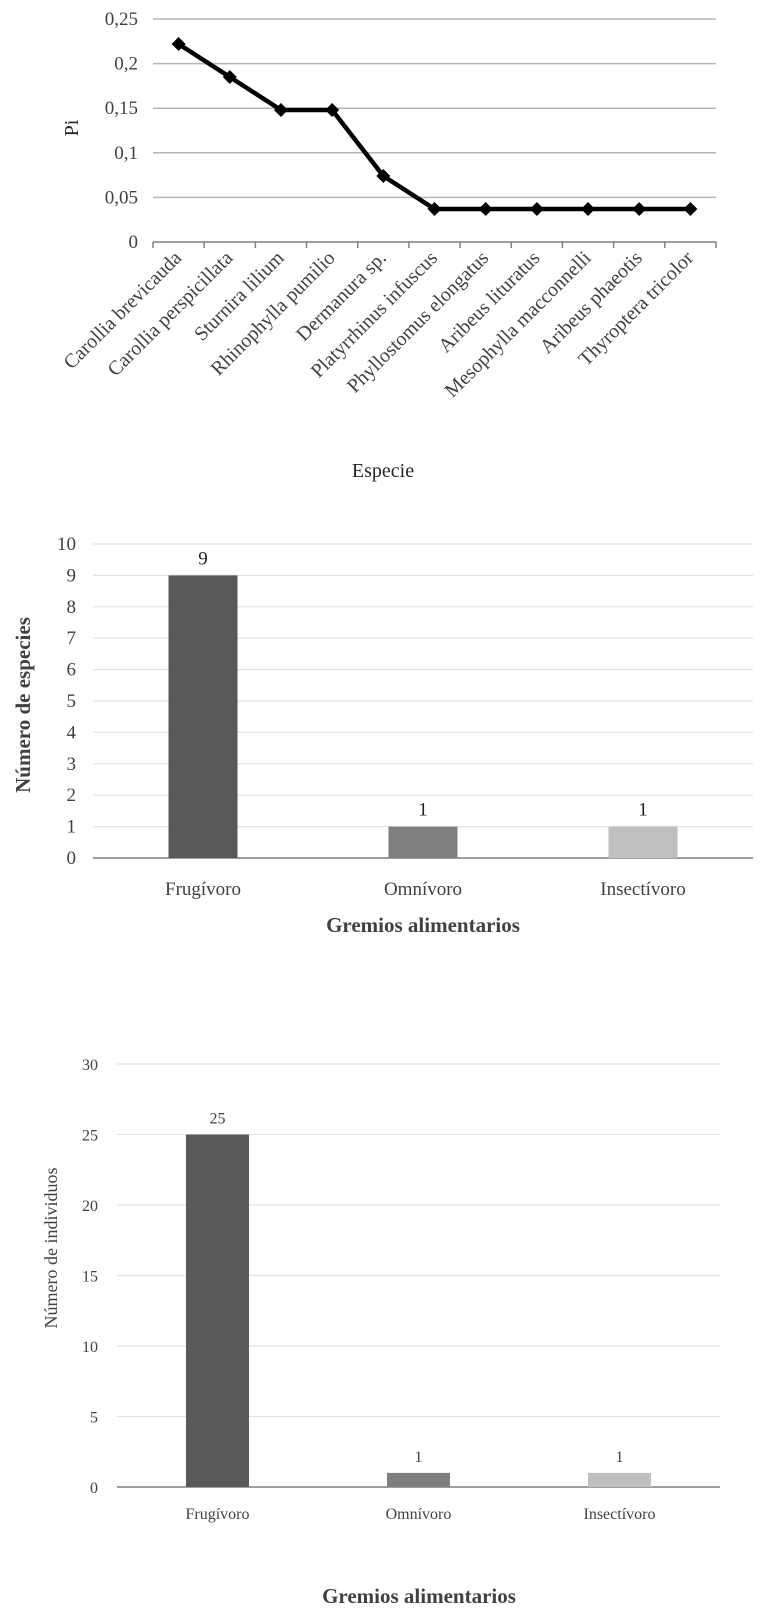  Describe the element at coordinates (121, 19) in the screenshot. I see `y-tick-label: 0,25` at that location.